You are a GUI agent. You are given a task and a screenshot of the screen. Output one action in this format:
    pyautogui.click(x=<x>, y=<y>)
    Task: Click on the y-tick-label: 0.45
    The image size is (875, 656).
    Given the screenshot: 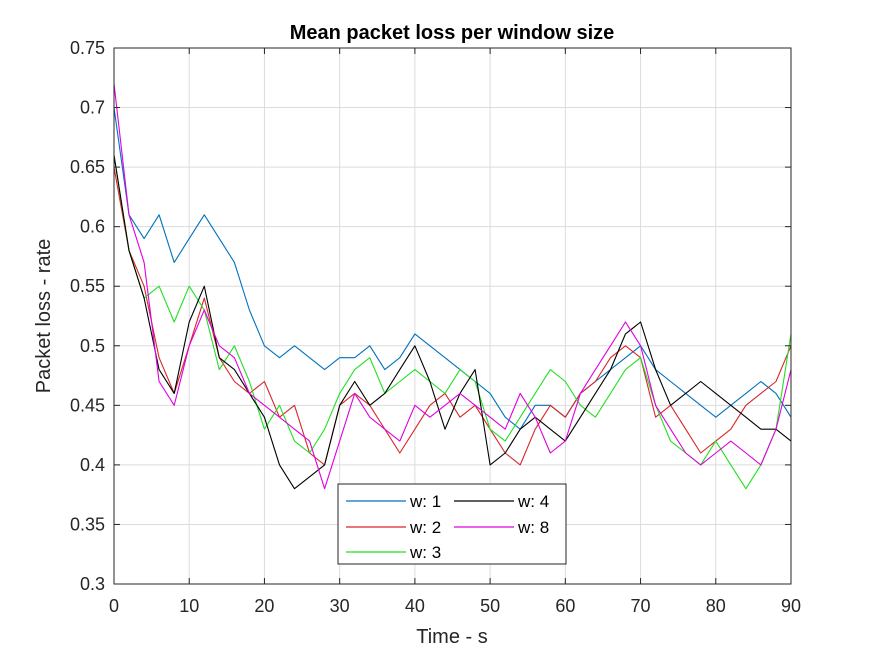 What is the action you would take?
    pyautogui.click(x=87, y=405)
    